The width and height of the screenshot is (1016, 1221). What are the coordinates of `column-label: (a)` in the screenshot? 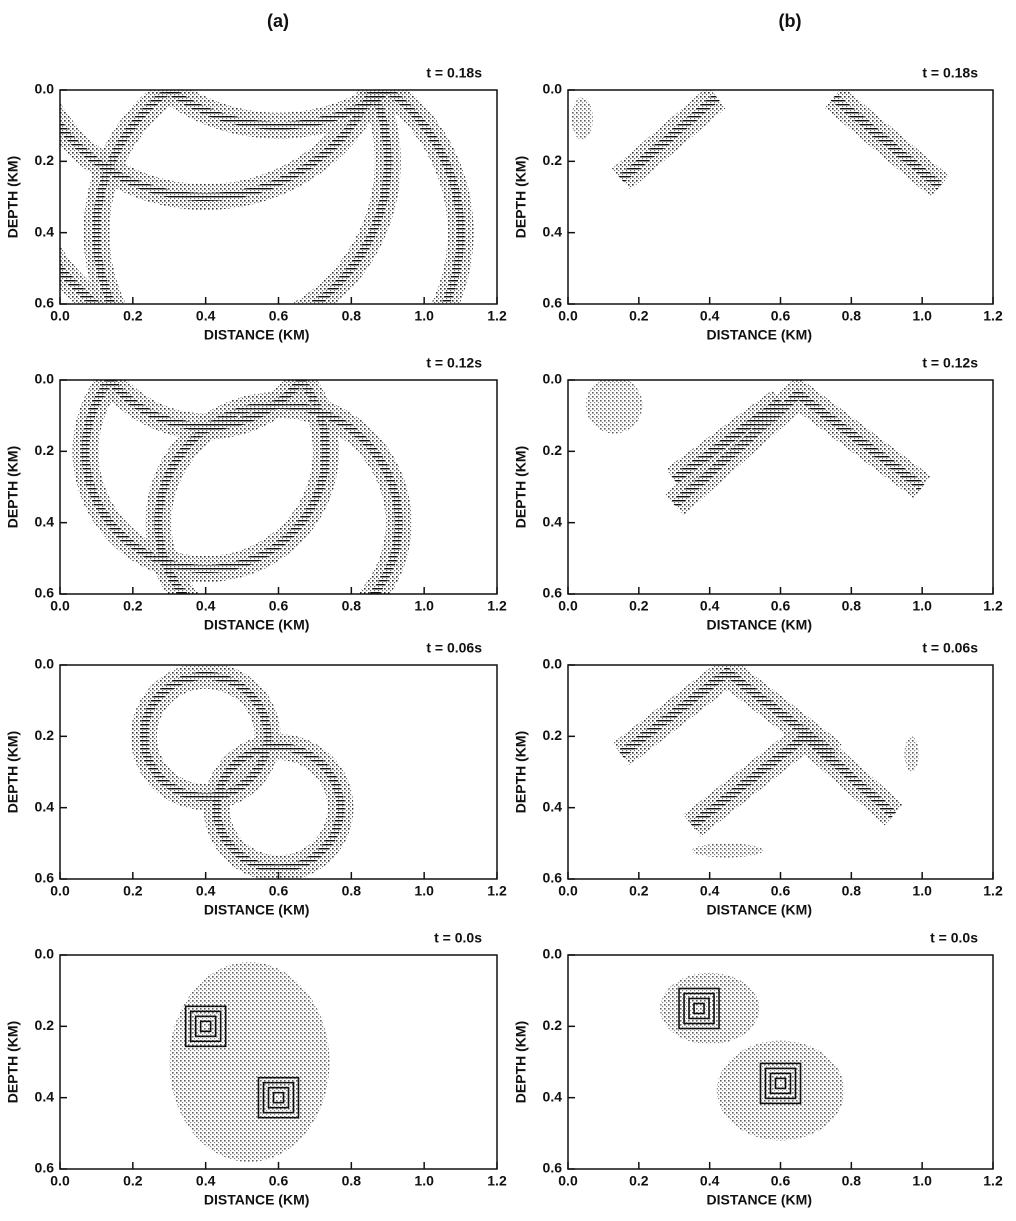 It's located at (278, 21).